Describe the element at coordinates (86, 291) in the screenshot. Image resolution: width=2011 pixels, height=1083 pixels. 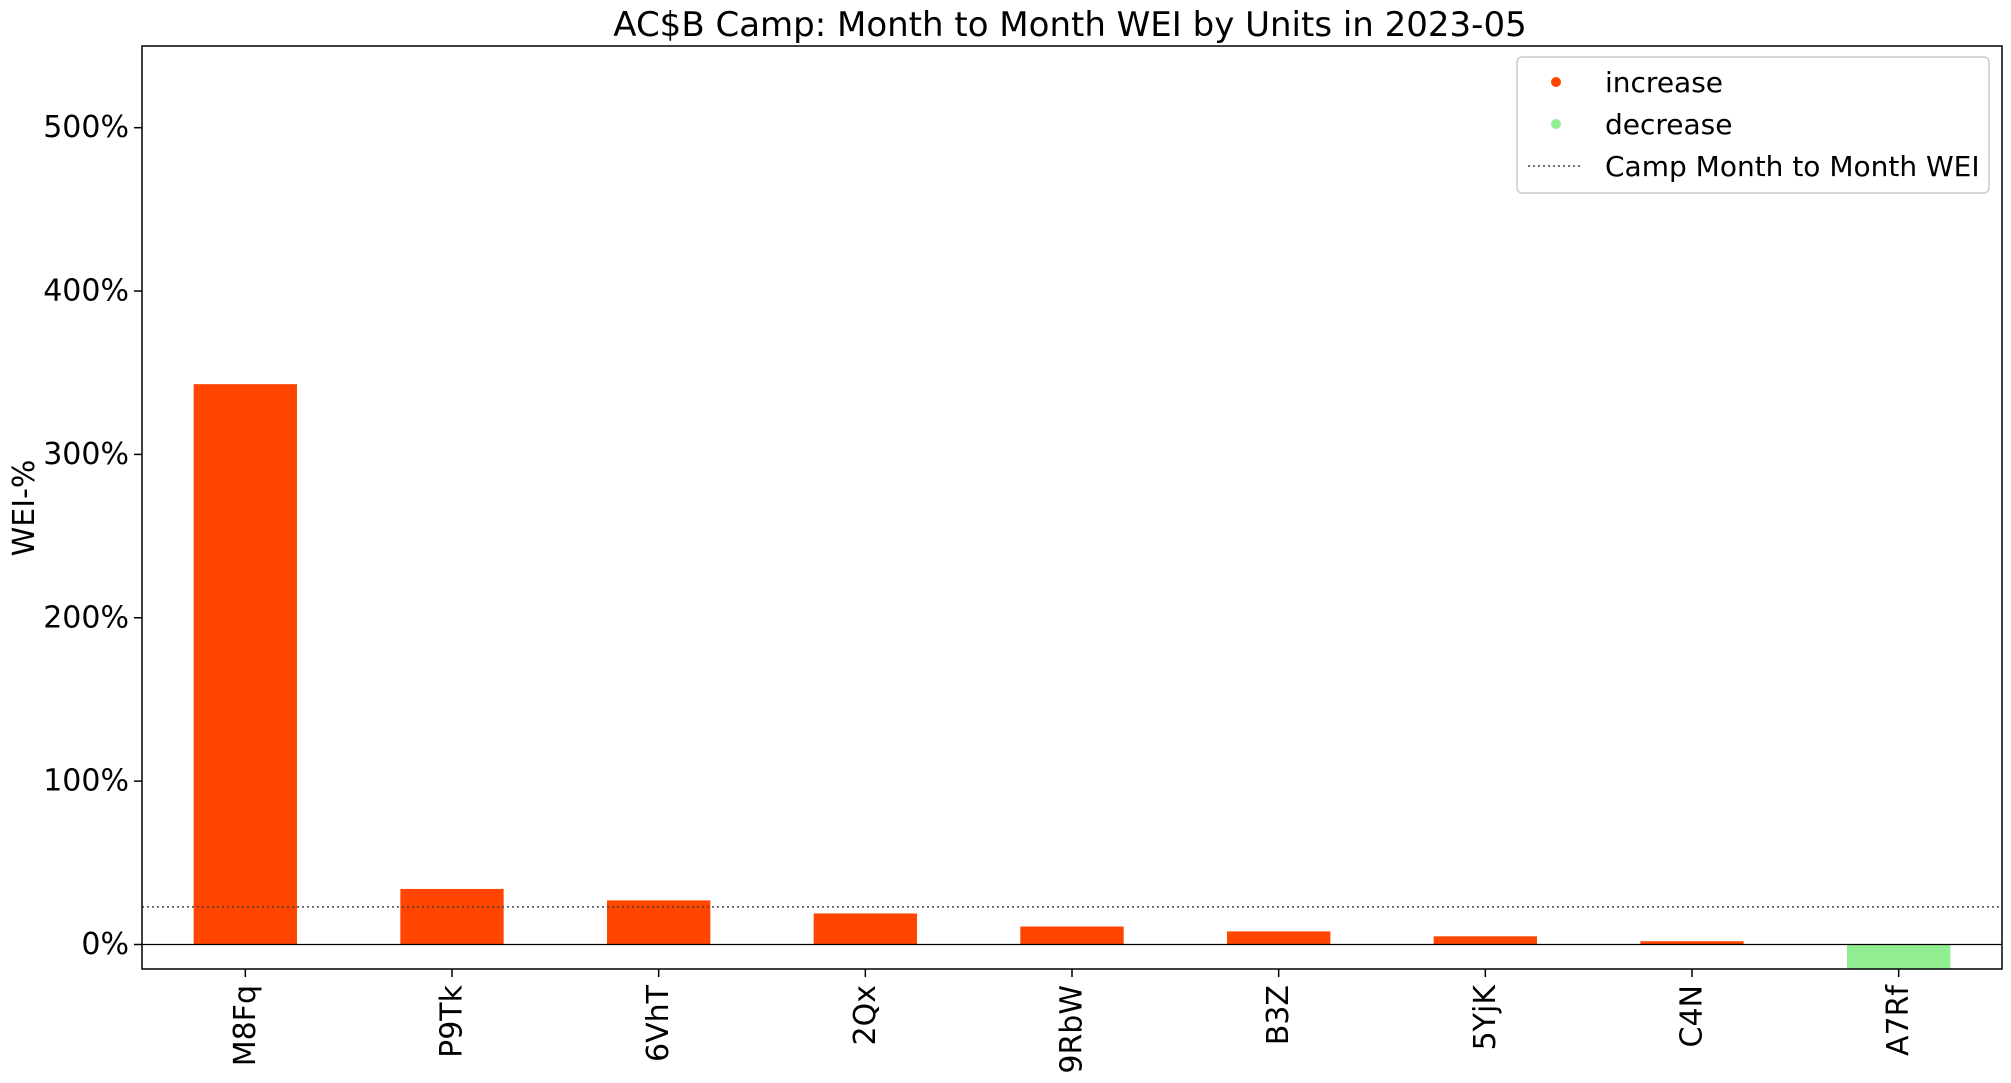
I see `y-tick-label: 400%` at that location.